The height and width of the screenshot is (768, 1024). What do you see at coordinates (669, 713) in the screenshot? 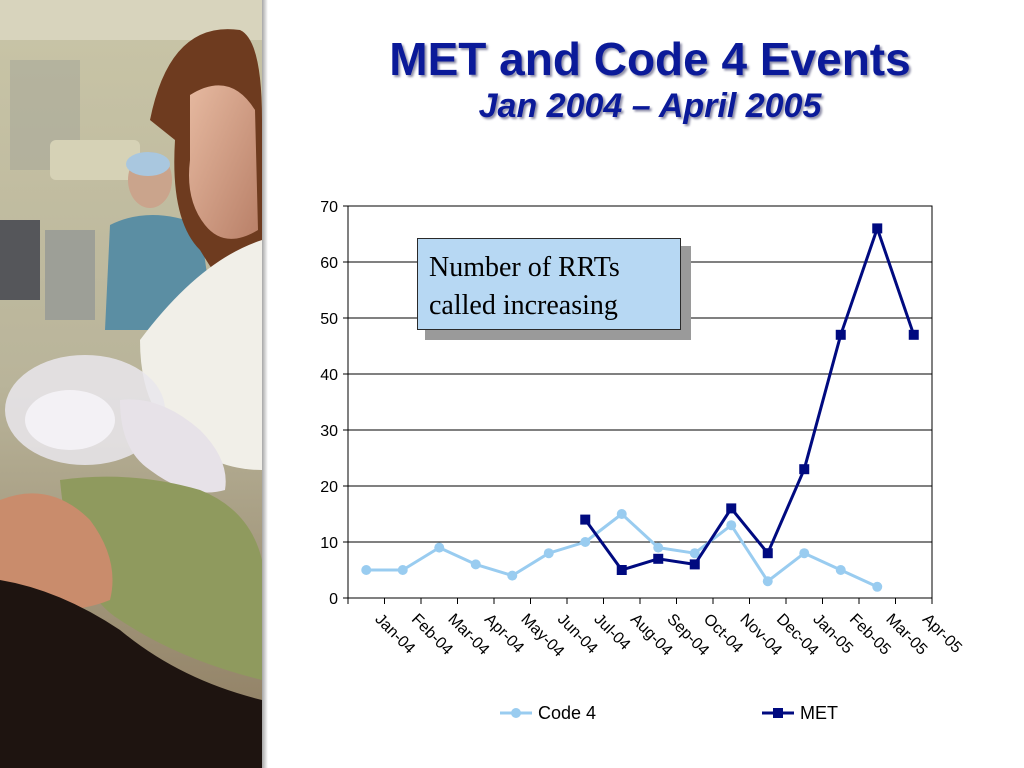
I see `legend: Code 4 MET` at bounding box center [669, 713].